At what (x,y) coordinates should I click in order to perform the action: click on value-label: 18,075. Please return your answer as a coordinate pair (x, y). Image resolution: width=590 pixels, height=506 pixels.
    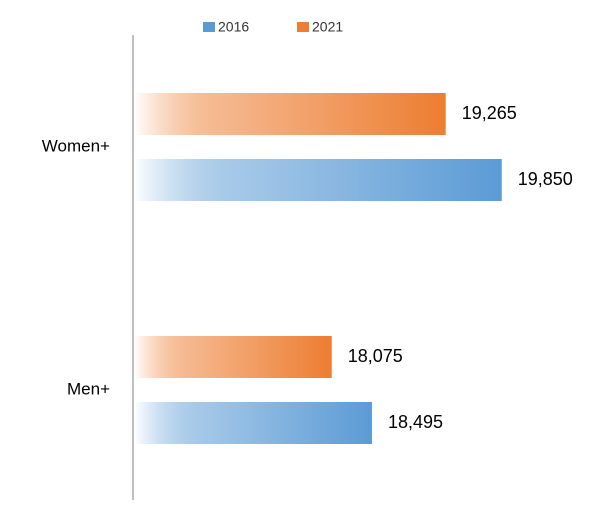
    Looking at the image, I should click on (375, 356).